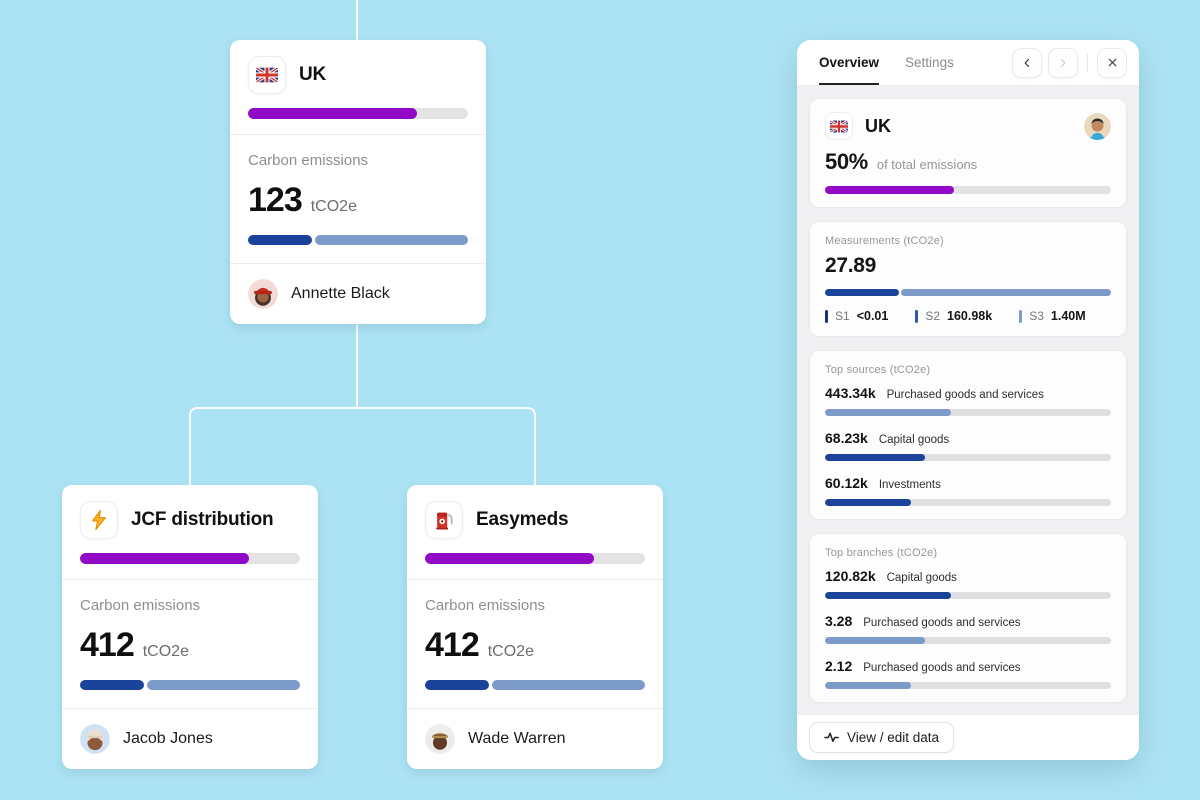 The image size is (1200, 800). Describe the element at coordinates (846, 161) in the screenshot. I see `summary-percent: 50%` at that location.